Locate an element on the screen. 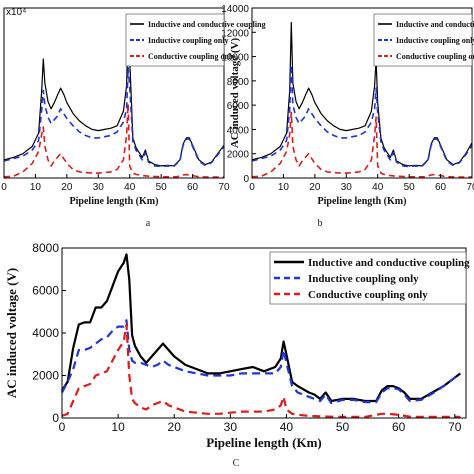 The height and width of the screenshot is (474, 474). exponent-label: x10⁴ is located at coordinates (16, 12).